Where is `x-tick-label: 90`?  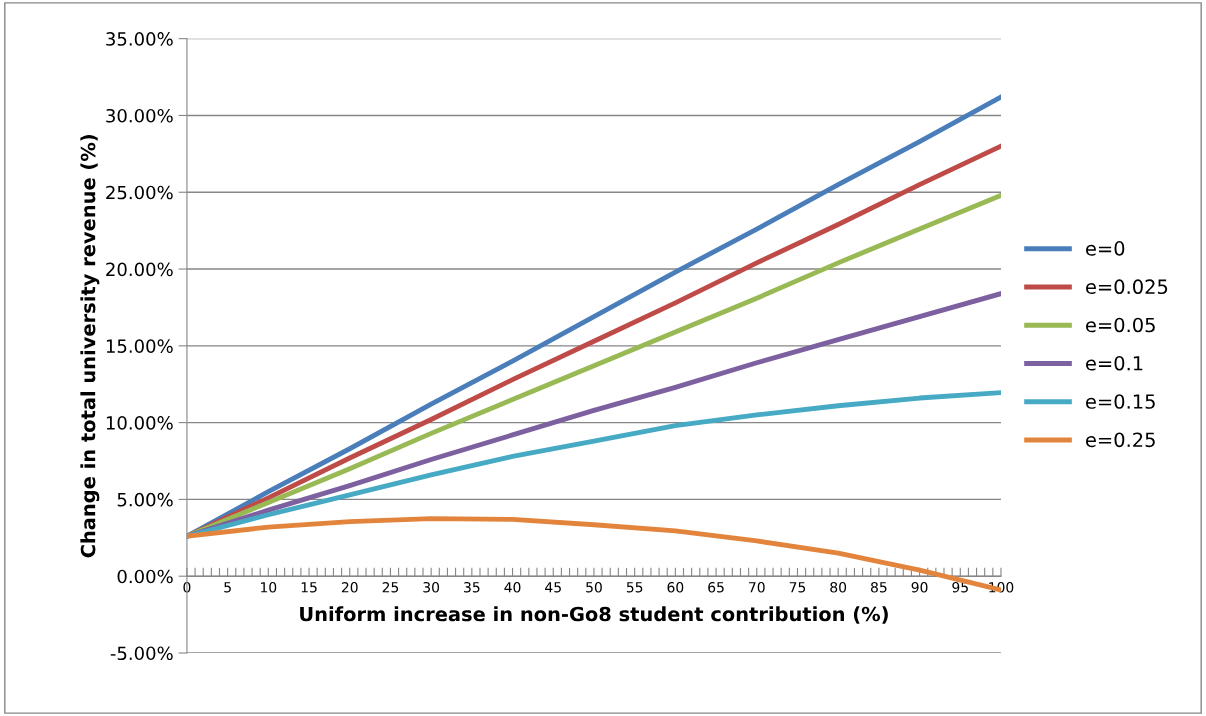 x-tick-label: 90 is located at coordinates (919, 587).